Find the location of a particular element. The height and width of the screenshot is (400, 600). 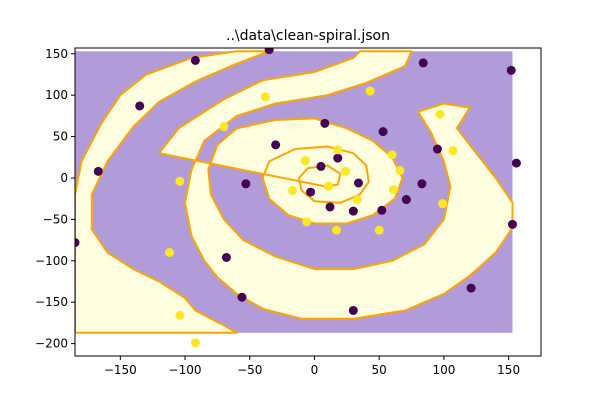

y-tick-label: 0 is located at coordinates (64, 178).